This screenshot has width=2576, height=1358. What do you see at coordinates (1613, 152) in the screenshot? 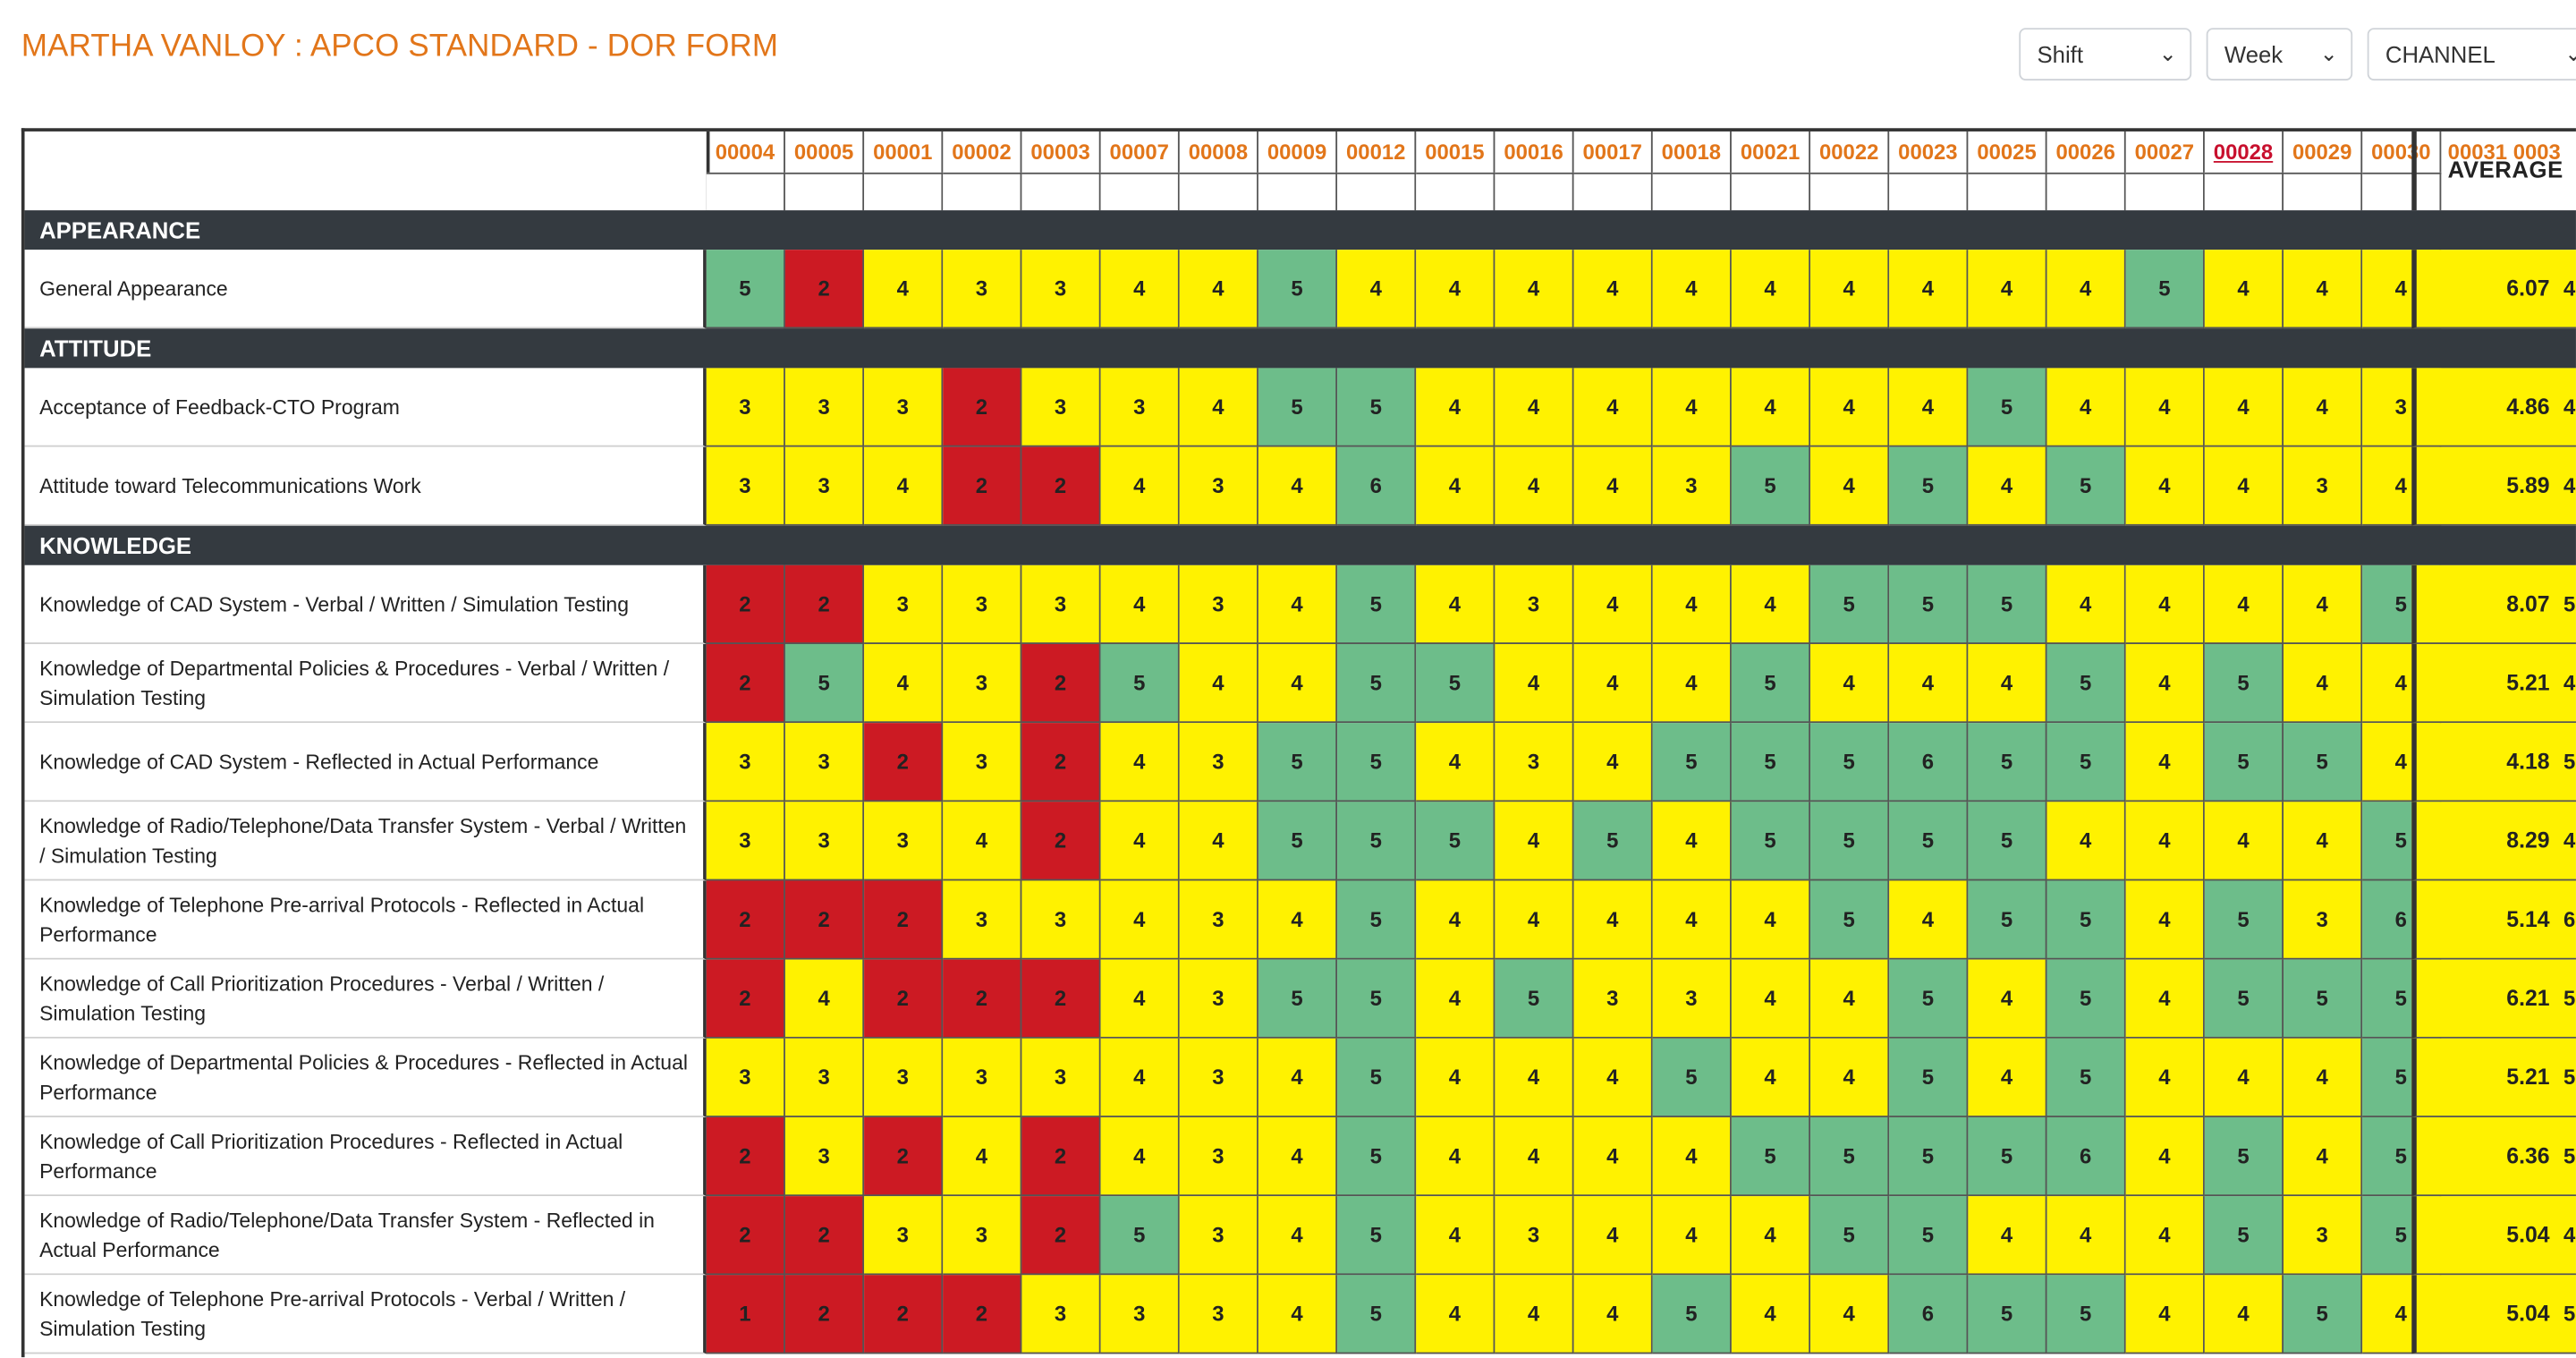
I see `column-header-00017: 00017` at bounding box center [1613, 152].